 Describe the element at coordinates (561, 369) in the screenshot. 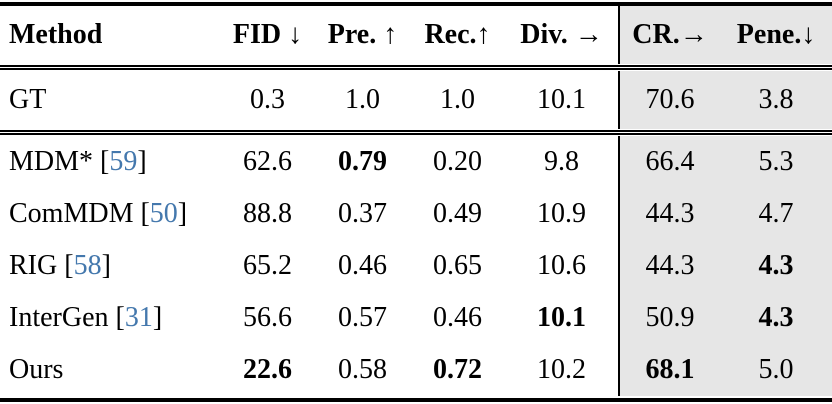

I see `value-cell-div: 10.2` at that location.